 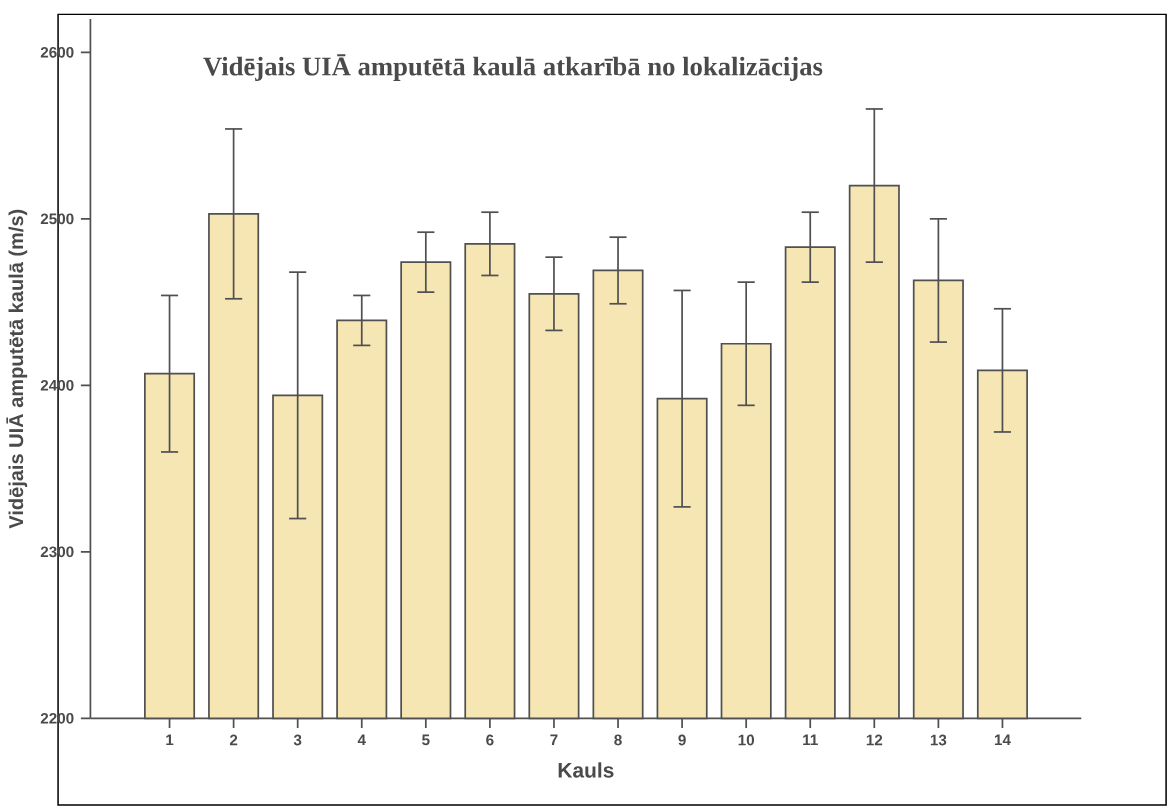 I want to click on x-axis-title: Kauls, so click(x=586, y=770).